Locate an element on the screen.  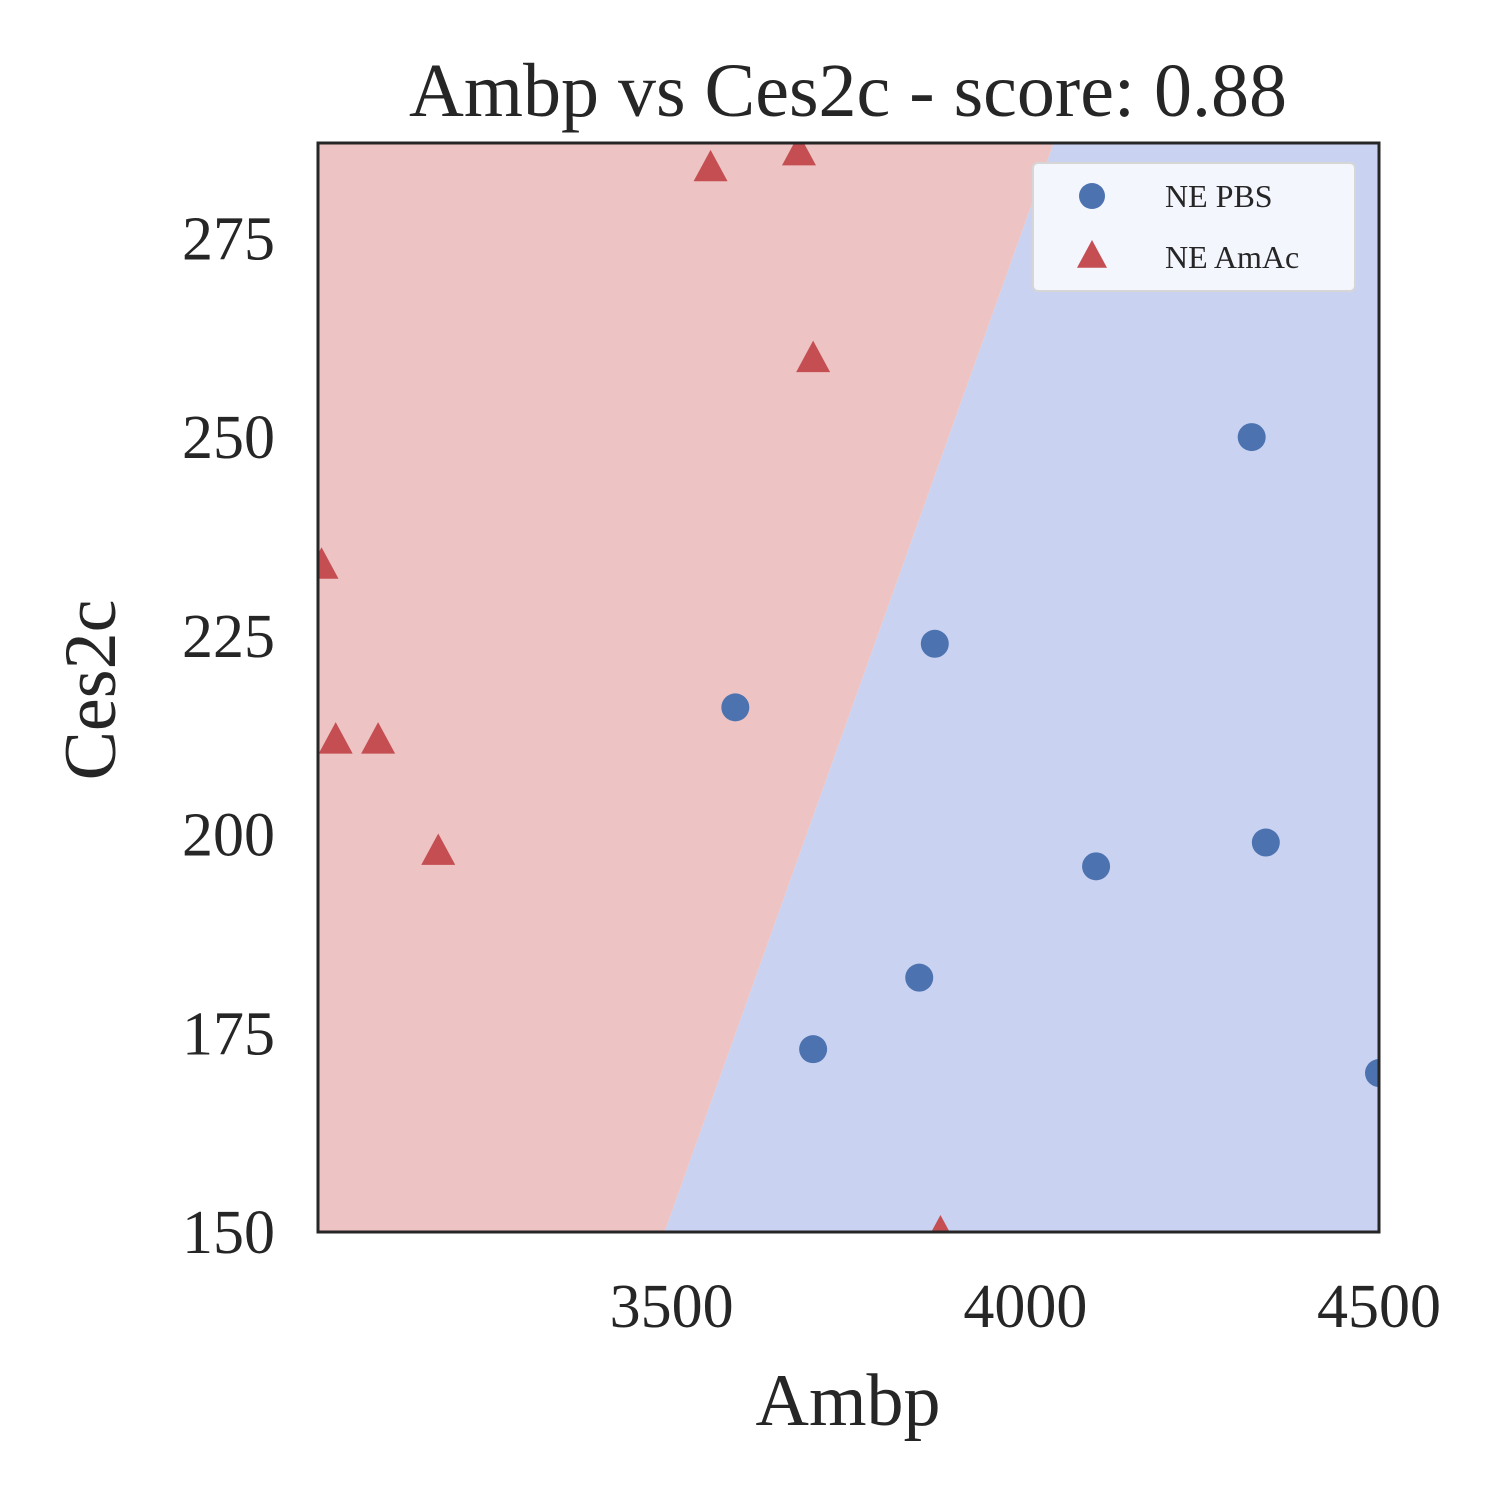
legend-box is located at coordinates (1194, 227).